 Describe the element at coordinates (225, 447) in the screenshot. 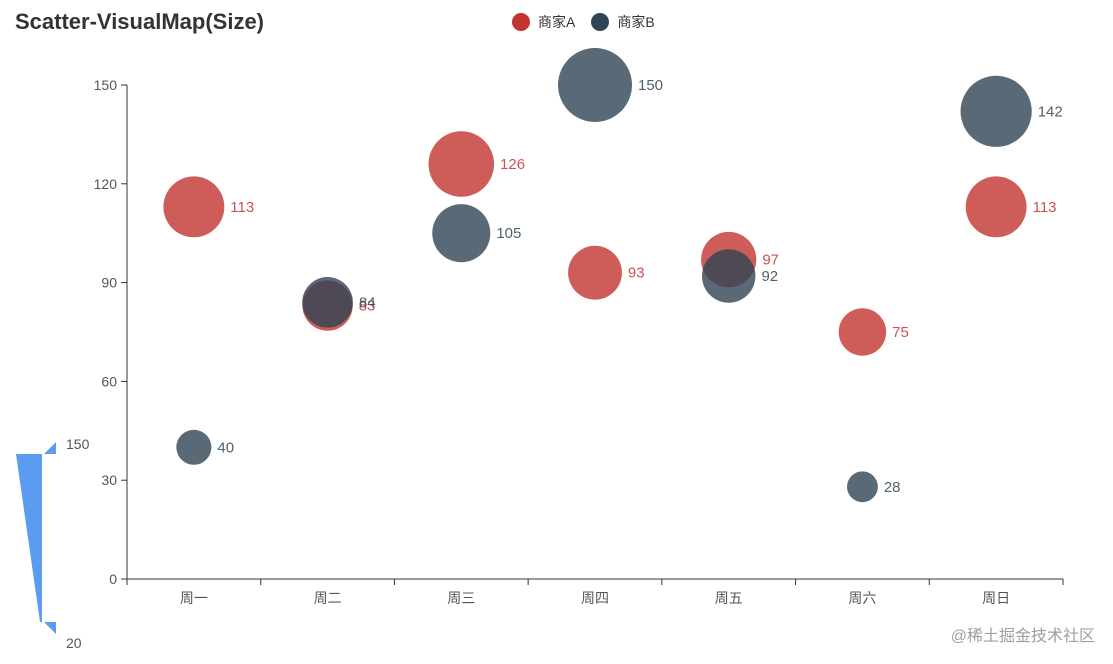

I see `data-label: 40` at that location.